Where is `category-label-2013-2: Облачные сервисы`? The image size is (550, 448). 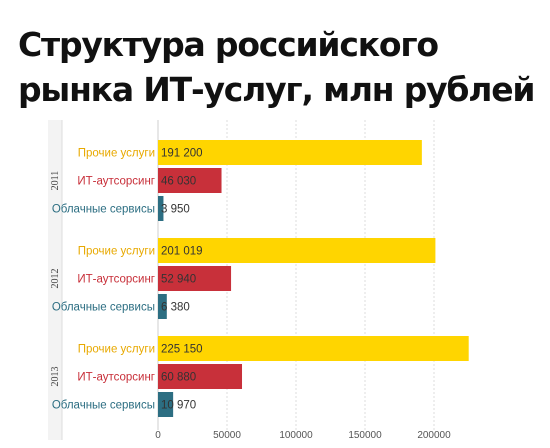 category-label-2013-2: Облачные сервисы is located at coordinates (103, 406).